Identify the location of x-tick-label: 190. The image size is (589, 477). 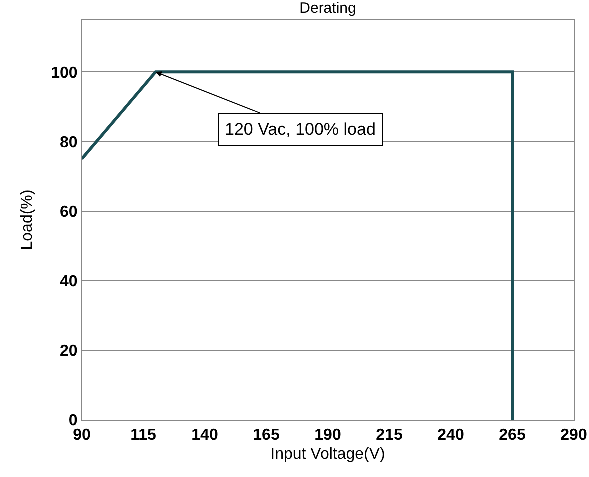
(328, 435).